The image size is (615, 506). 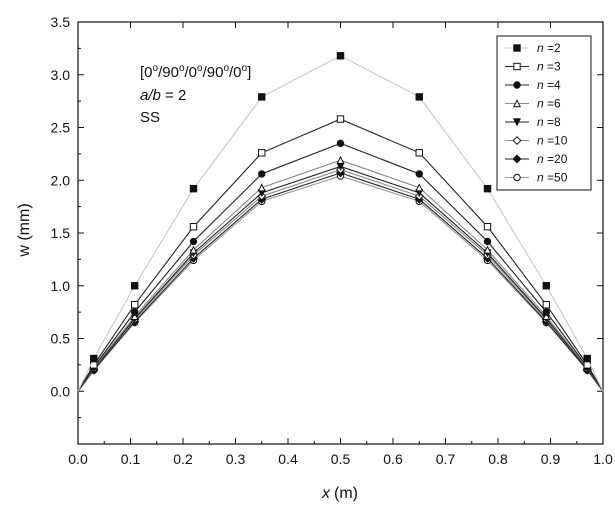 What do you see at coordinates (173, 95) in the screenshot?
I see `annotation-ratio-val: = 2` at bounding box center [173, 95].